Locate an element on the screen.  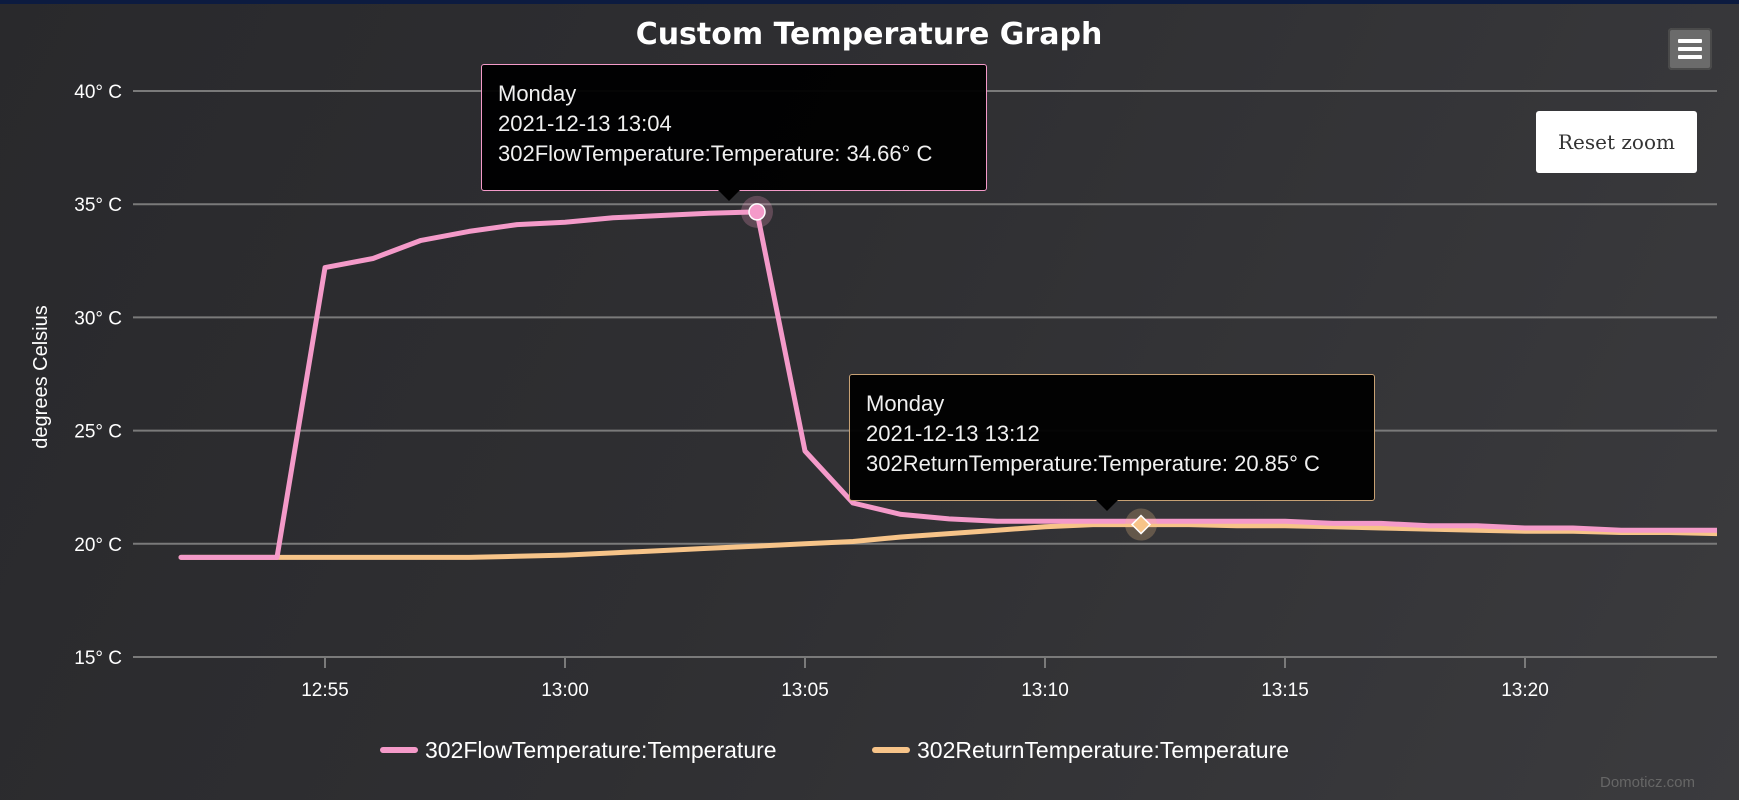
y-axis-ticks: 15° C 20° C 25° C 30° C 35° C 40° C is located at coordinates (98, 375).